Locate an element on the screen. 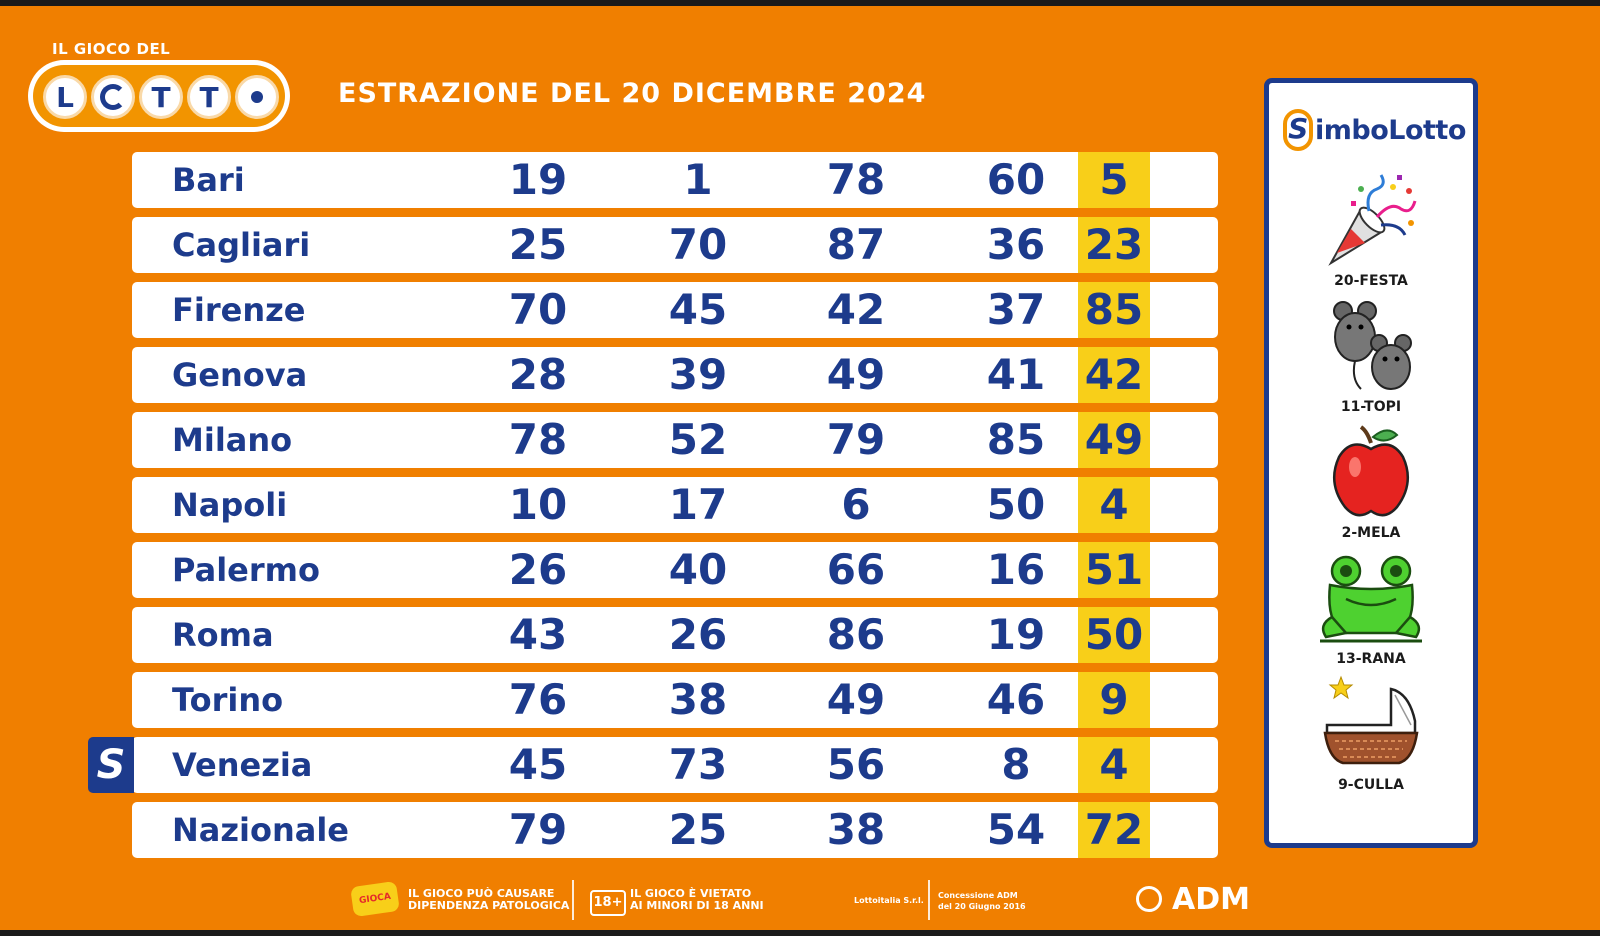 The image size is (1600, 936). drawn-number: 28 is located at coordinates (538, 374).